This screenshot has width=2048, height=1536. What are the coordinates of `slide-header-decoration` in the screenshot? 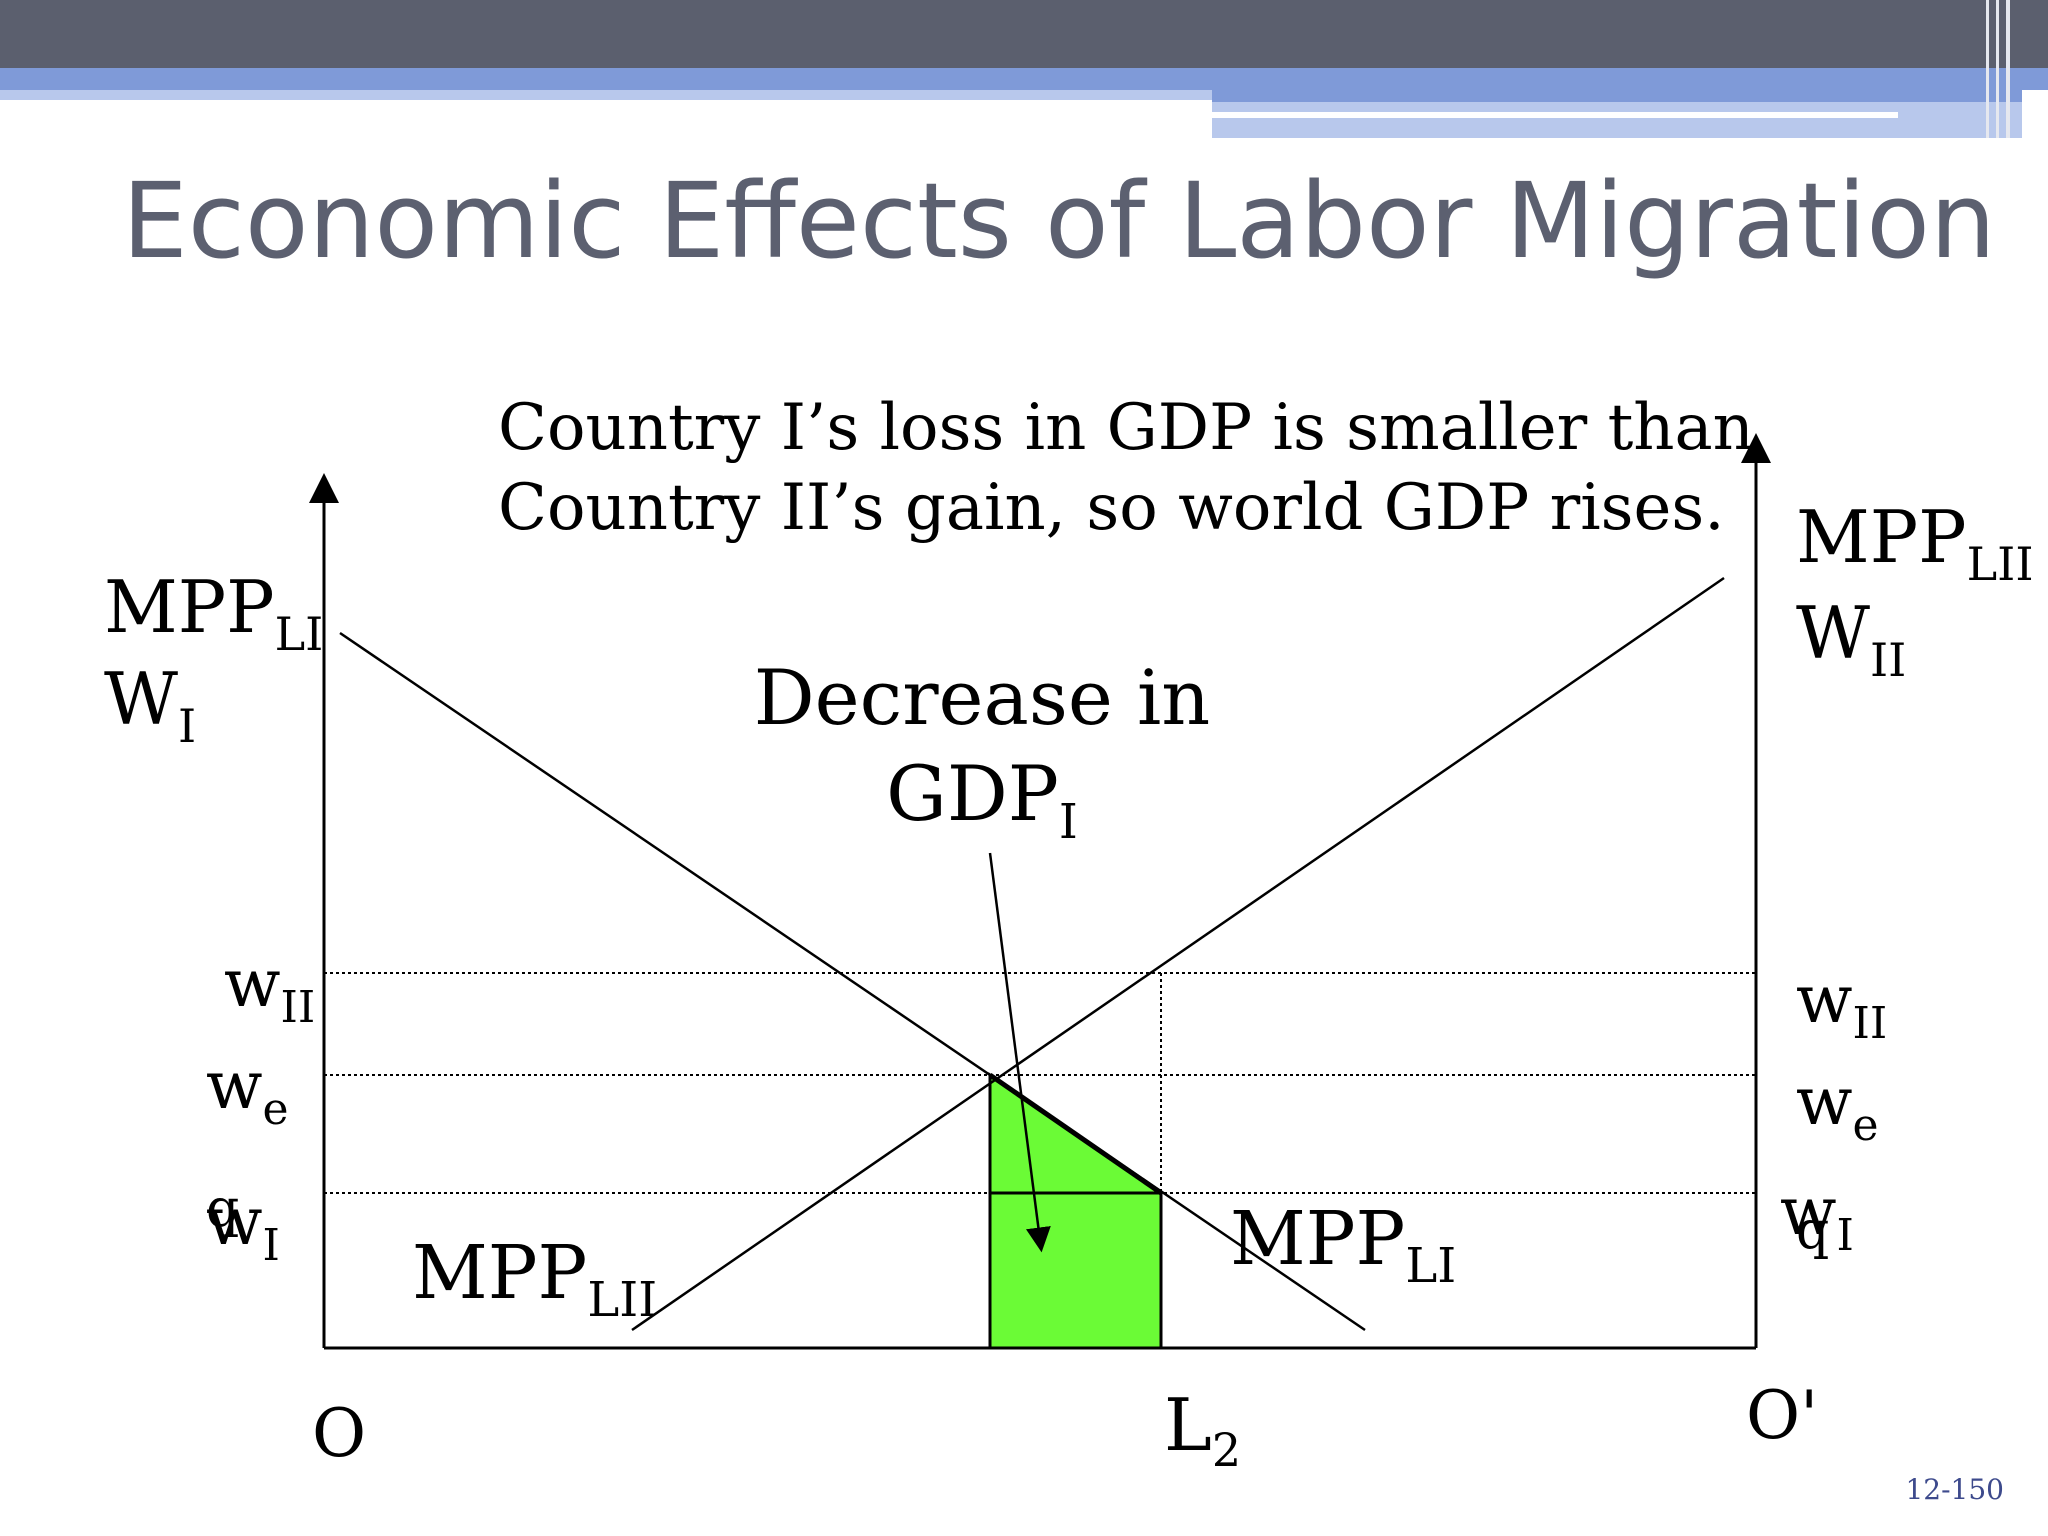 It's located at (1024, 69).